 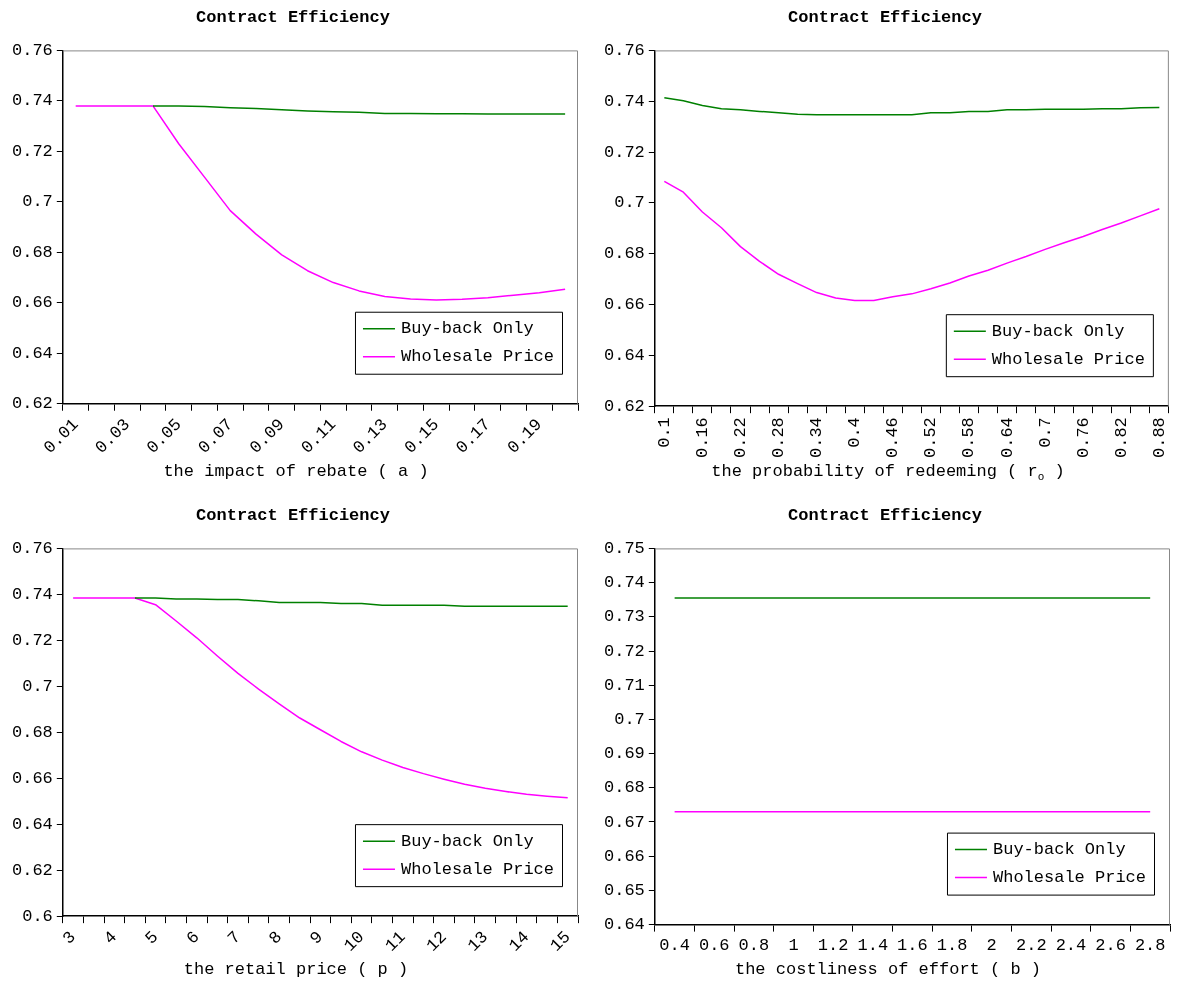 I want to click on x-axis-title: the impact of rebate ( a ), so click(x=296, y=471).